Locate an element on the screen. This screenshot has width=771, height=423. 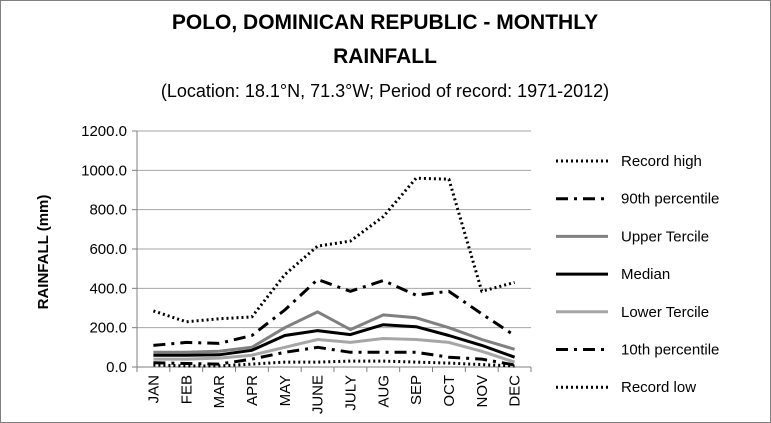
series-record-low is located at coordinates (334, 363).